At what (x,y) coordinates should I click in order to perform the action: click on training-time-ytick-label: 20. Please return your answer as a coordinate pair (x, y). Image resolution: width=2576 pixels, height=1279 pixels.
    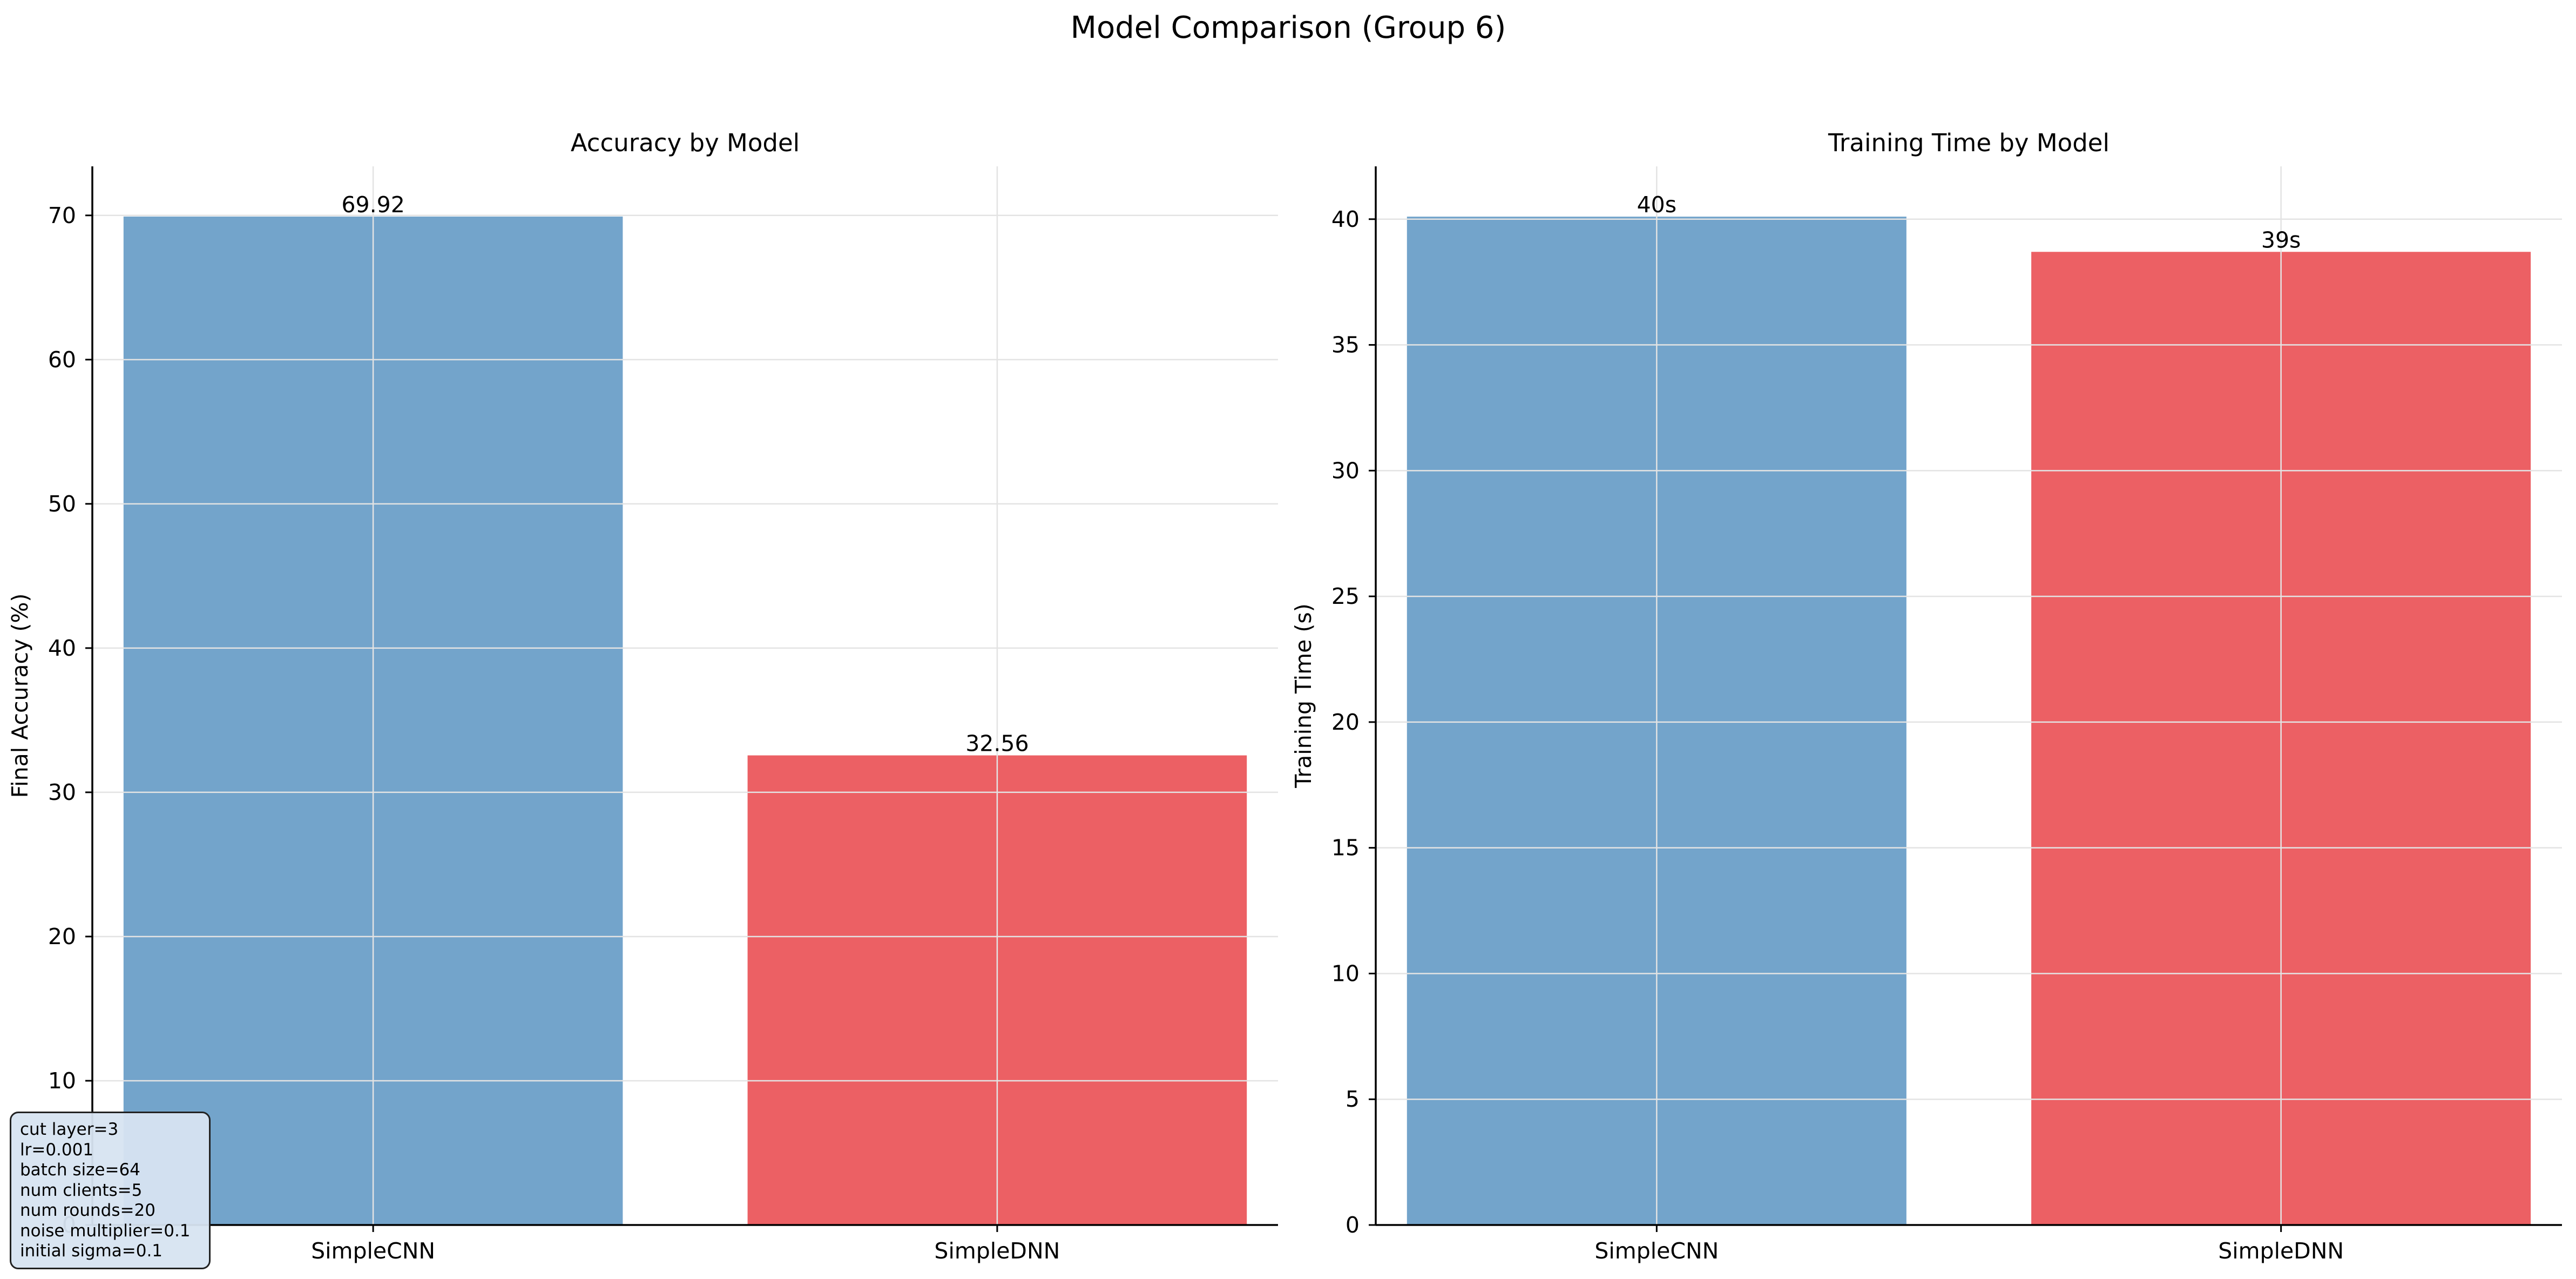
    Looking at the image, I should click on (1346, 722).